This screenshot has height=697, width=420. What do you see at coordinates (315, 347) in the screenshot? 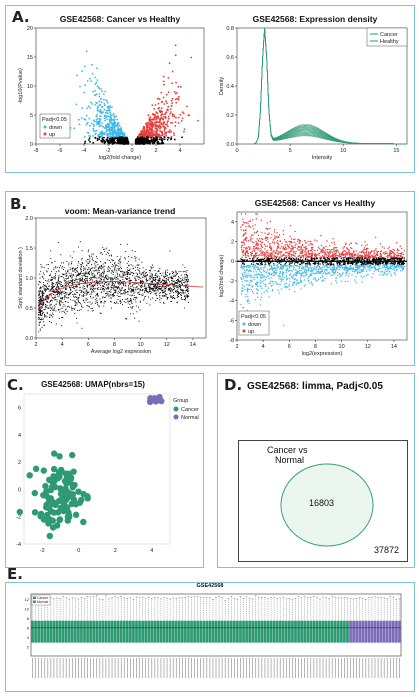
I see `x-tick-label: 8` at bounding box center [315, 347].